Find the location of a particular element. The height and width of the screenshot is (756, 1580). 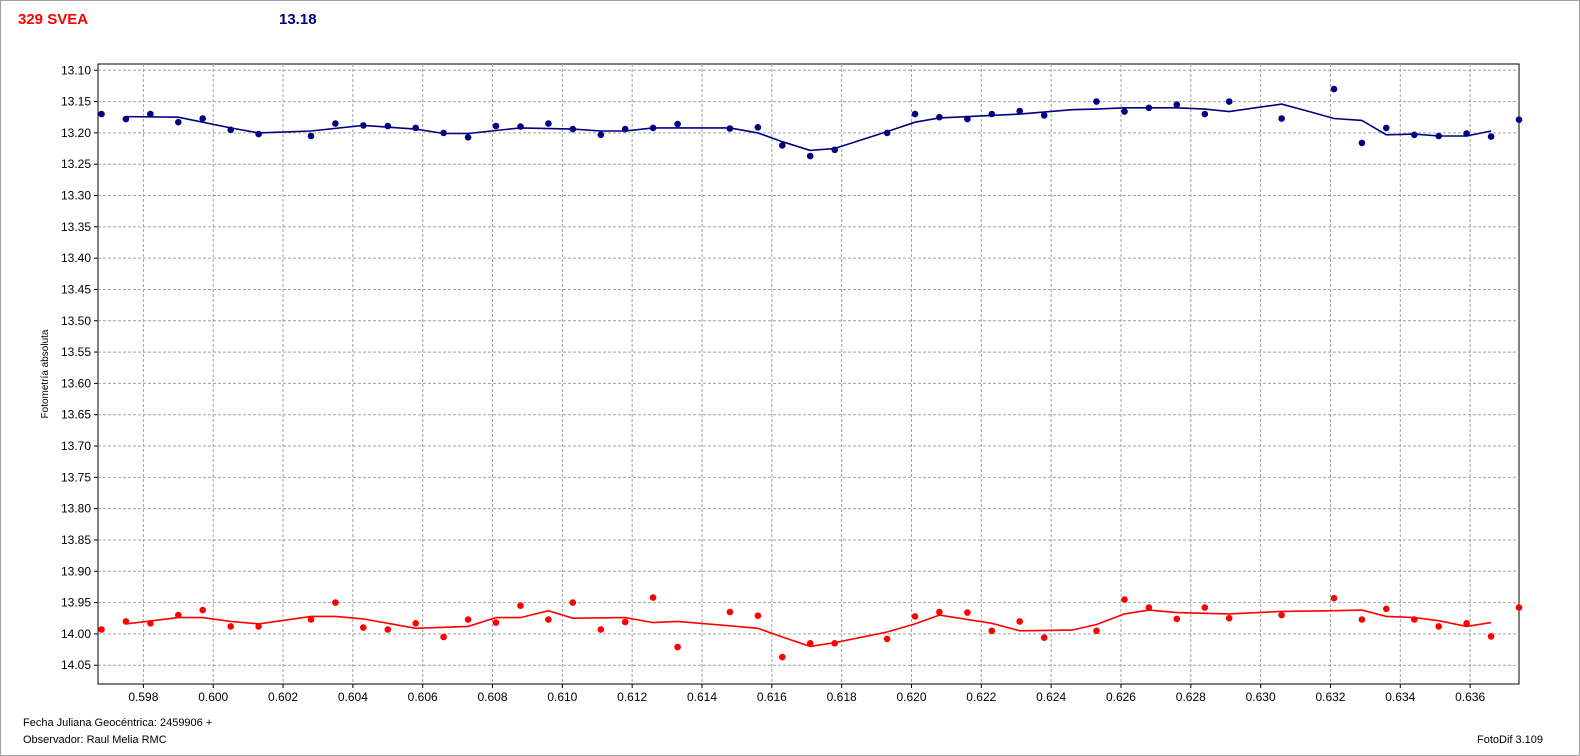

y-tick-label: 13.15 is located at coordinates (76, 102).